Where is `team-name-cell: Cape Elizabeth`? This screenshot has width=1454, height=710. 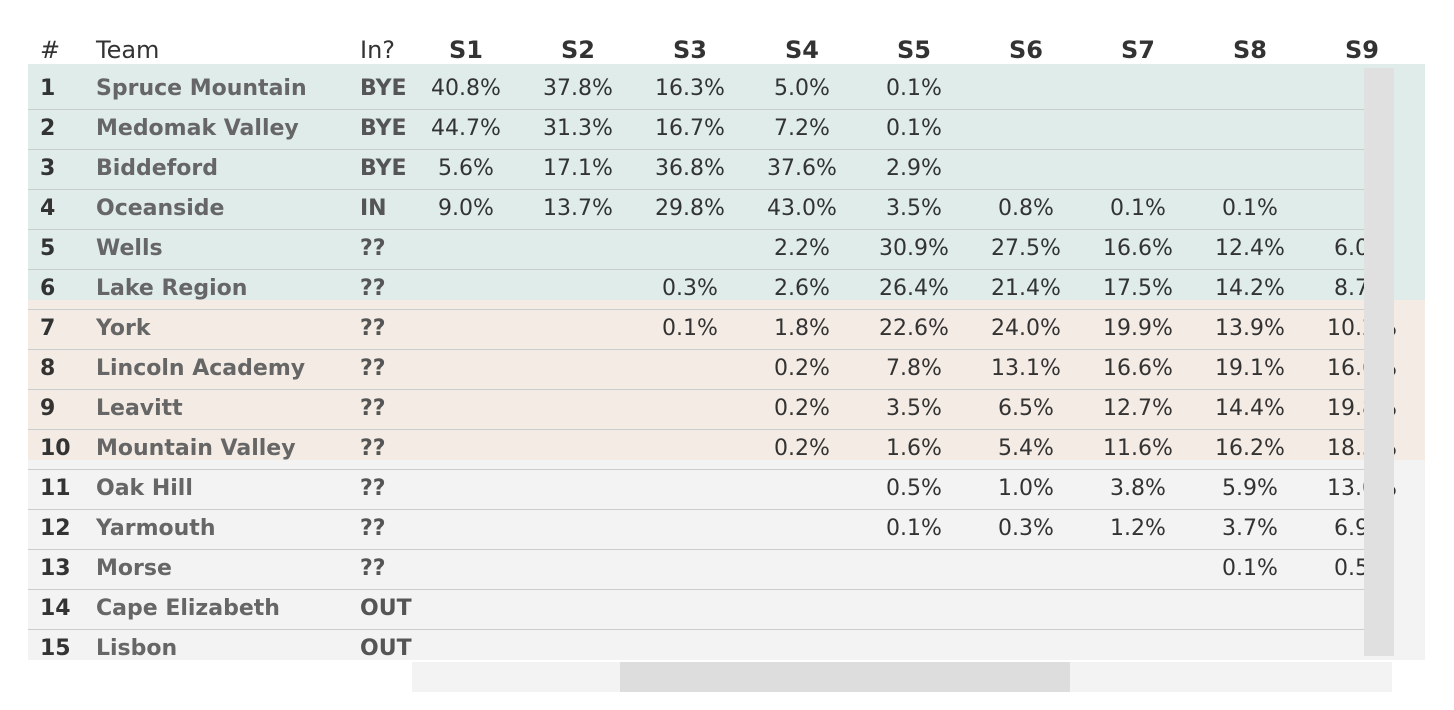 team-name-cell: Cape Elizabeth is located at coordinates (188, 608).